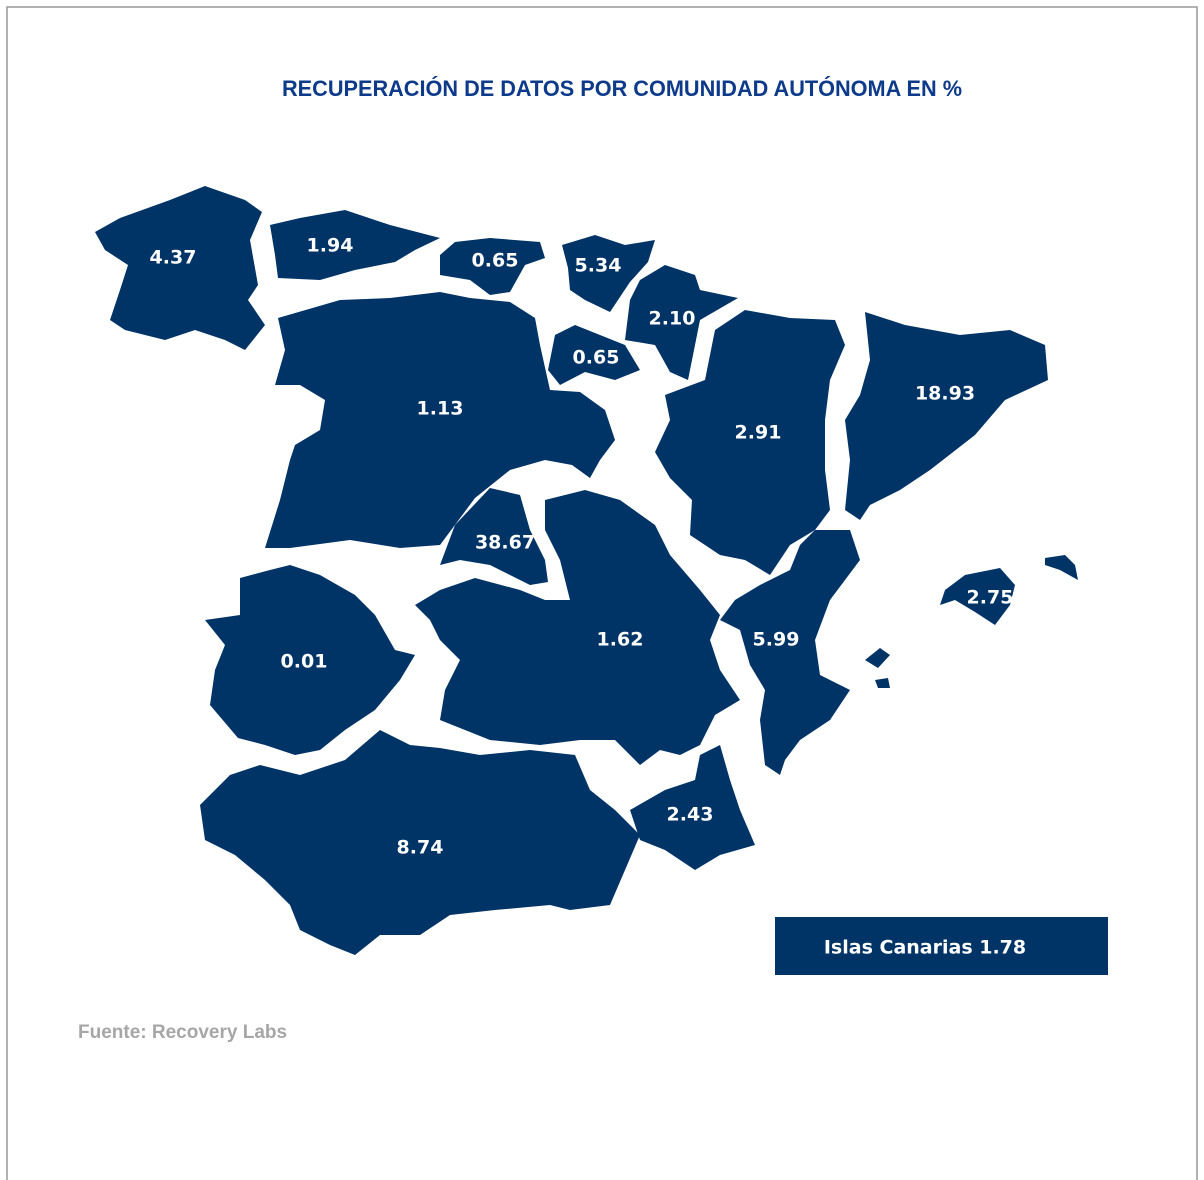  What do you see at coordinates (440, 409) in the screenshot?
I see `region-value: 1.13` at bounding box center [440, 409].